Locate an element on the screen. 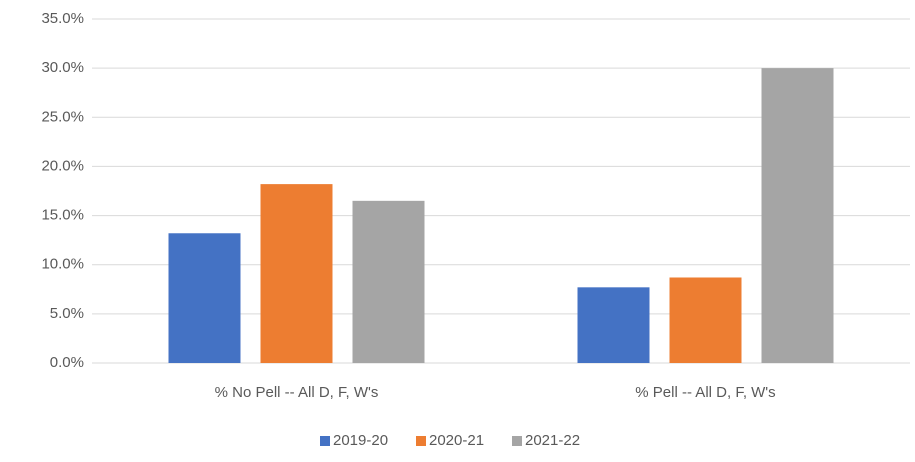 The image size is (915, 462). legend-label: 2019-20 is located at coordinates (360, 440).